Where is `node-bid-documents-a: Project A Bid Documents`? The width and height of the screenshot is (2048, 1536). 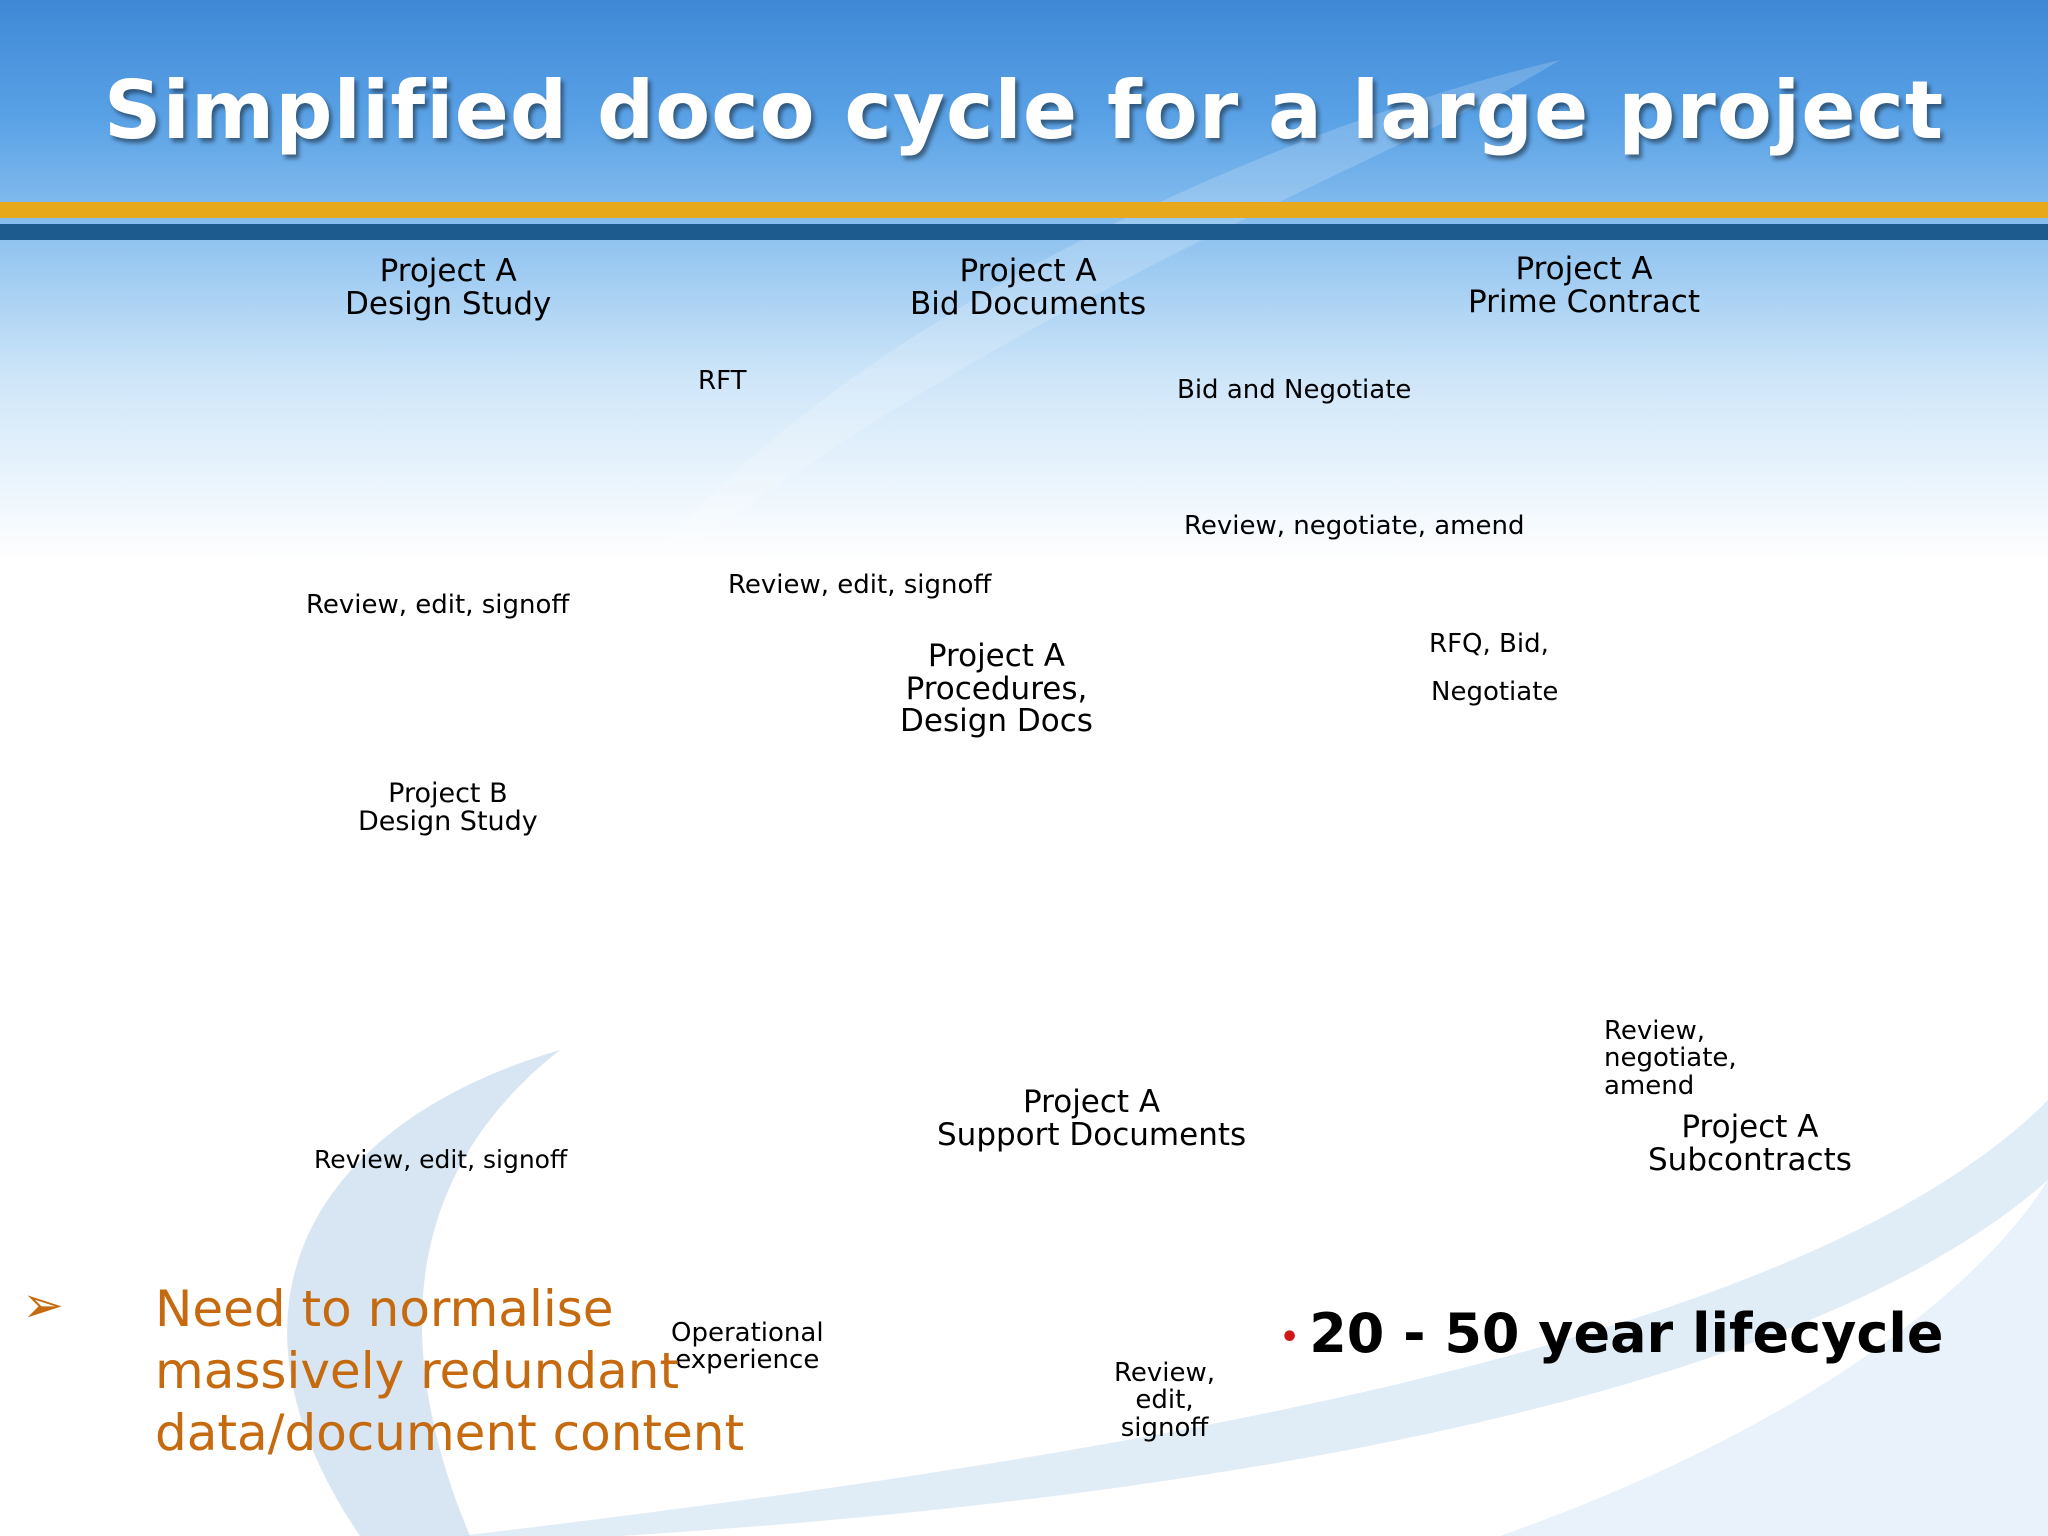
node-bid-documents-a: Project A Bid Documents is located at coordinates (1028, 287).